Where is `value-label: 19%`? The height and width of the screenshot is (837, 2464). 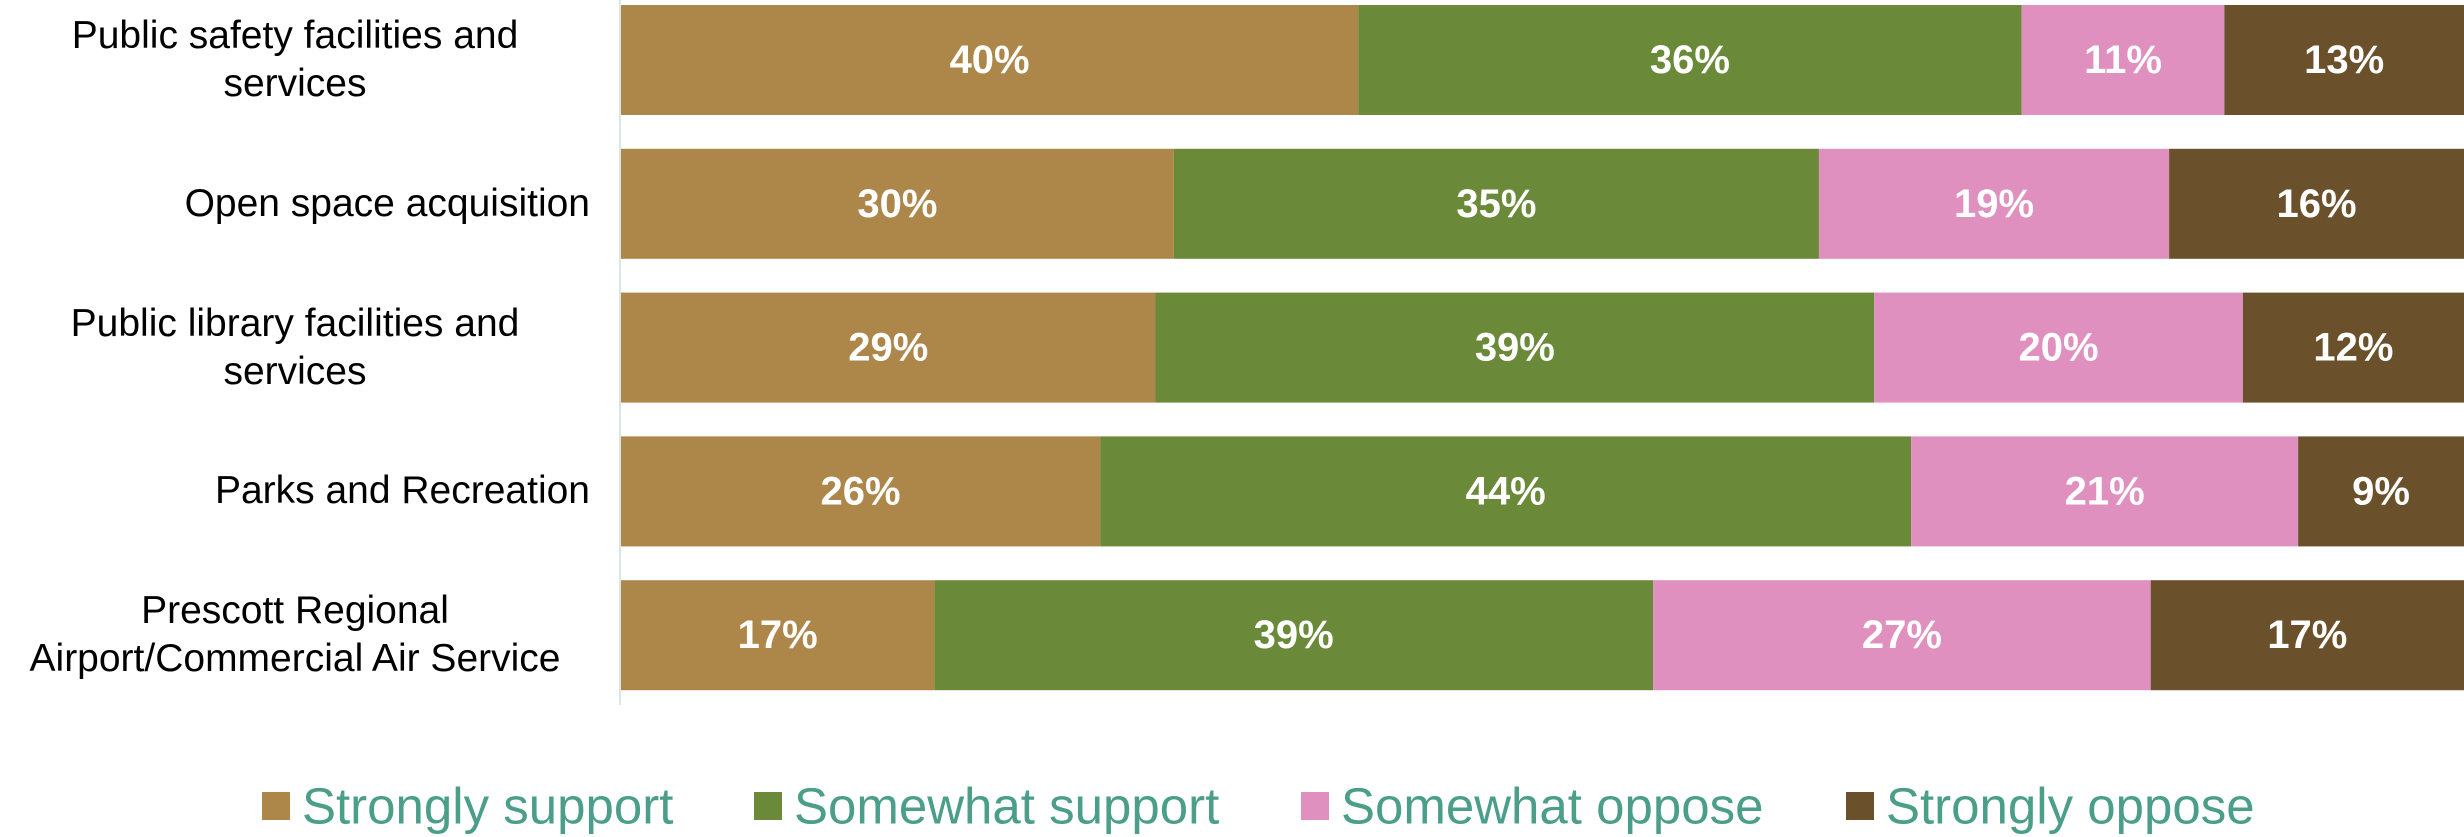
value-label: 19% is located at coordinates (1994, 204).